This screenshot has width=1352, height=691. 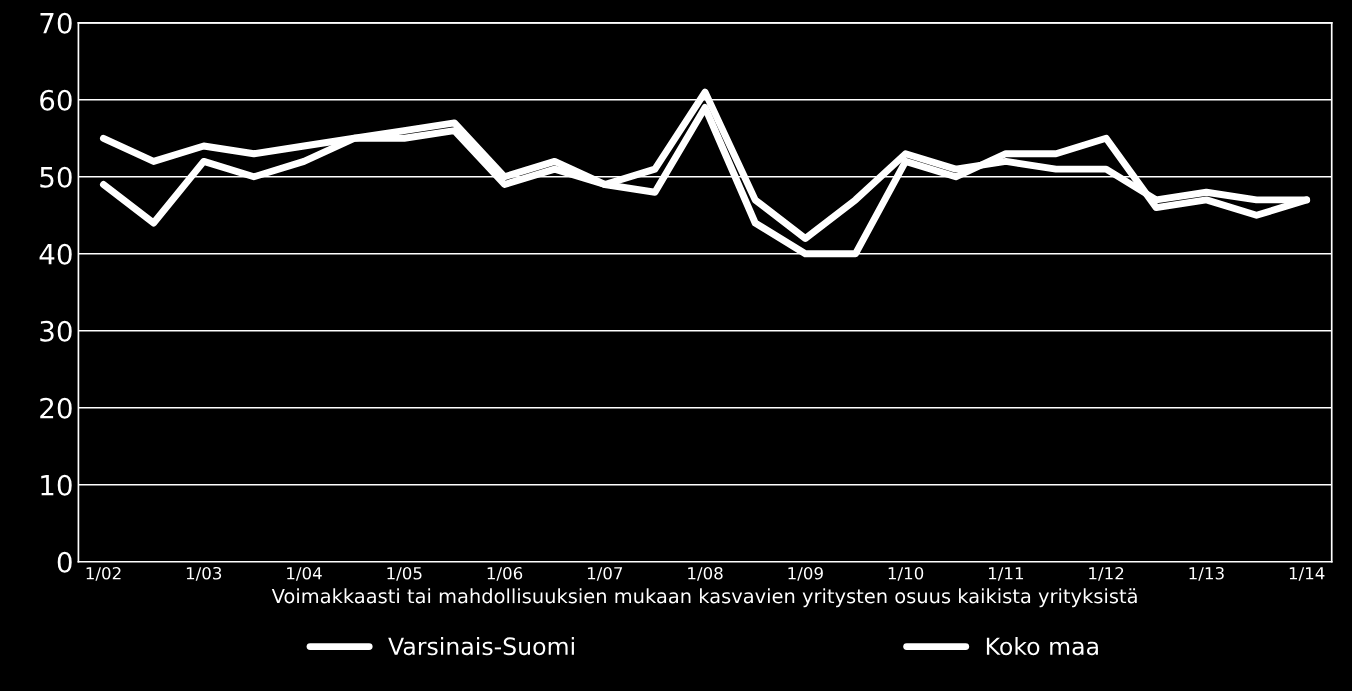 What do you see at coordinates (505, 573) in the screenshot?
I see `x-tick-label: 1/06` at bounding box center [505, 573].